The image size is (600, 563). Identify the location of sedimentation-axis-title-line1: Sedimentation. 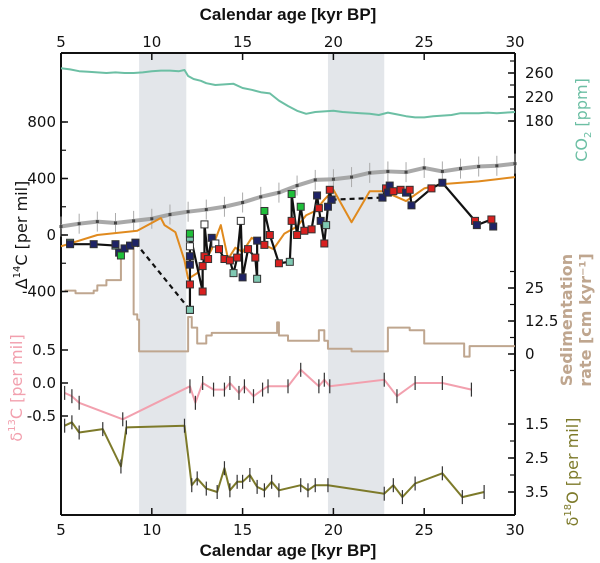
(566, 320).